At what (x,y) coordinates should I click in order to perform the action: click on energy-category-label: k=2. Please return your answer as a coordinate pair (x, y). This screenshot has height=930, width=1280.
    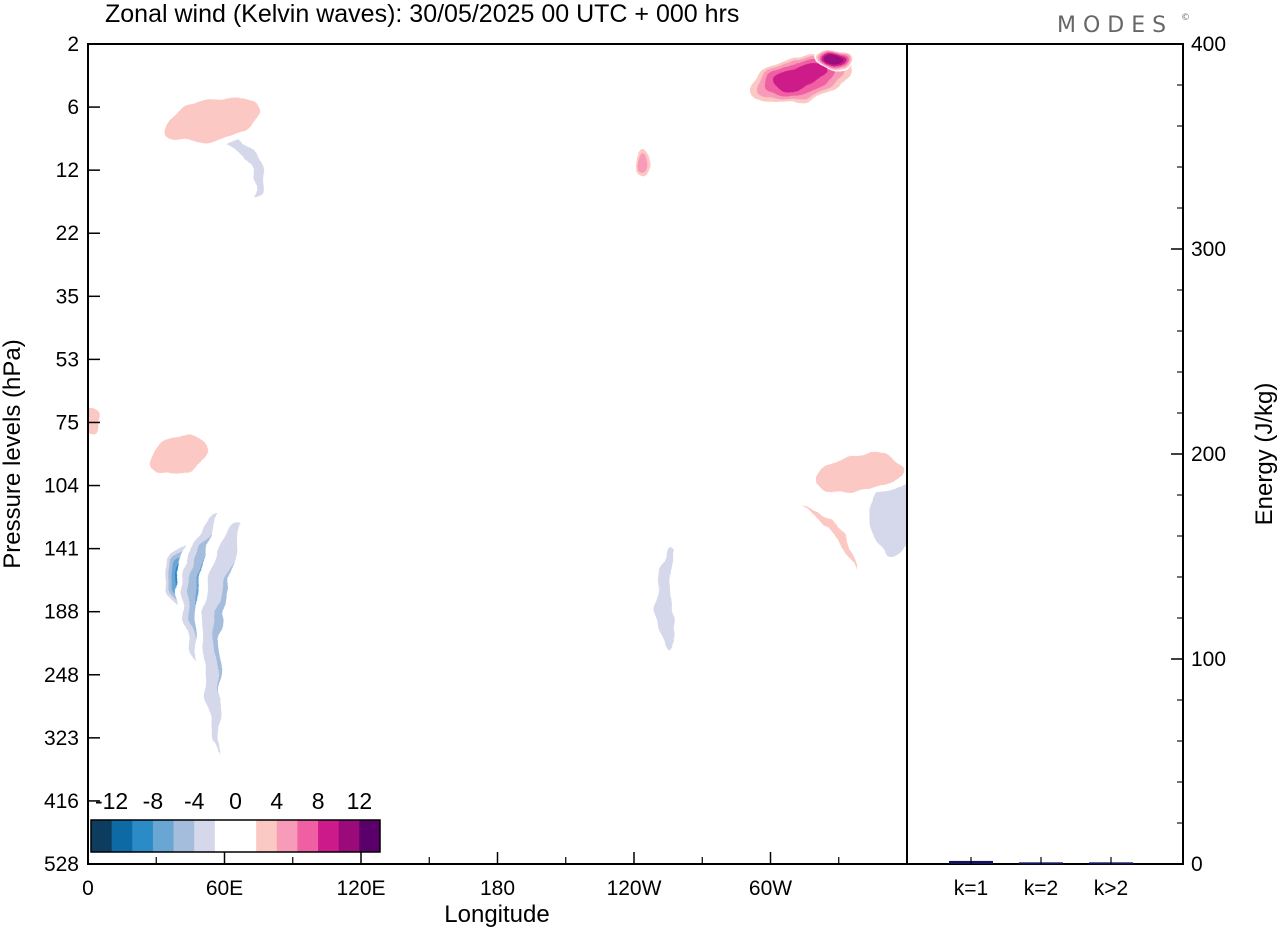
    Looking at the image, I should click on (1041, 888).